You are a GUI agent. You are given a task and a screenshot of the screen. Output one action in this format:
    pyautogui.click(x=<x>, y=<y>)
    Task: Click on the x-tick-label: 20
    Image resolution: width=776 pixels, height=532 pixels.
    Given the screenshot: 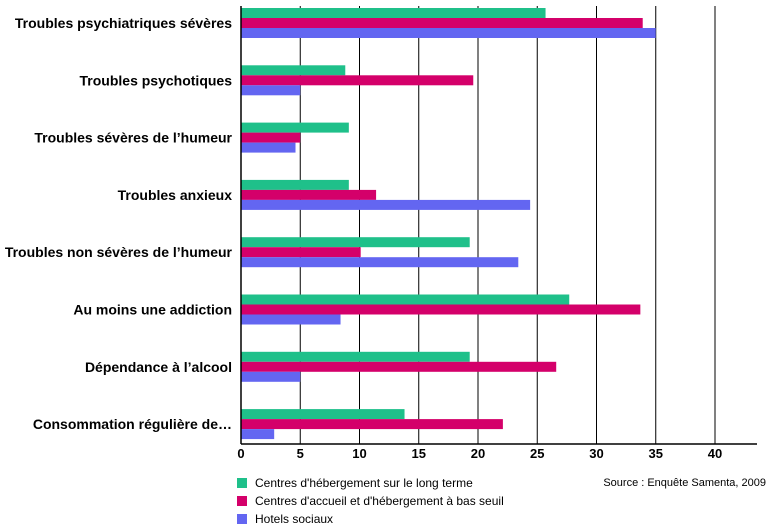 What is the action you would take?
    pyautogui.click(x=478, y=453)
    